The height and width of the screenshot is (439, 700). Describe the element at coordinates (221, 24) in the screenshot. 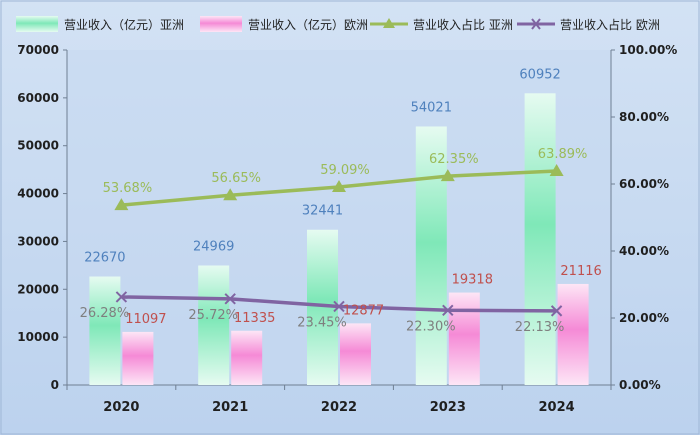

I see `legend-swatch-europe-revenue` at that location.